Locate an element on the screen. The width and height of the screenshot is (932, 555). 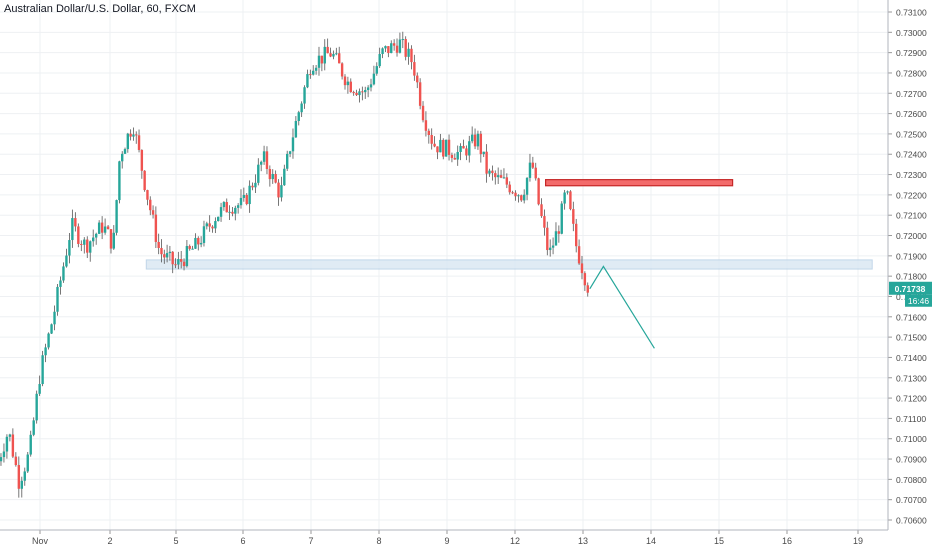
y-tick-label: 0.72600 is located at coordinates (911, 114).